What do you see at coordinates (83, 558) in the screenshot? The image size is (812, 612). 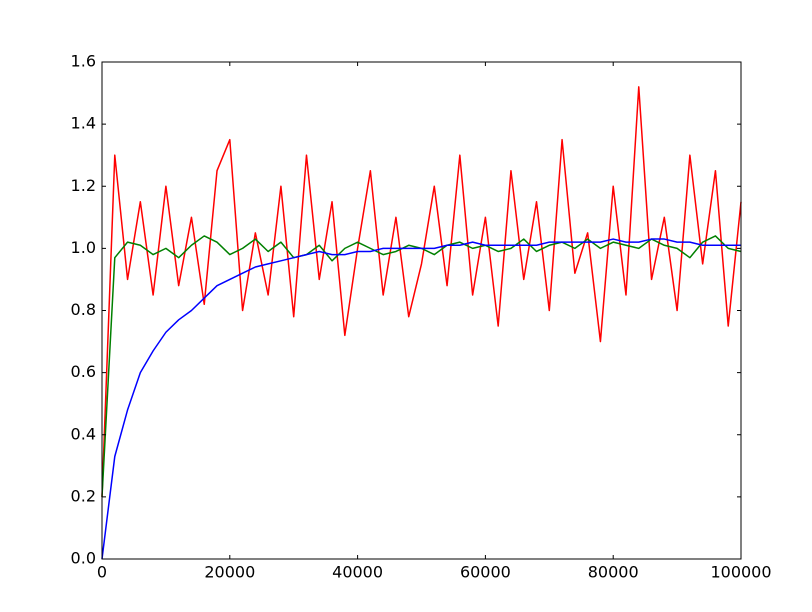 I see `y-tick-label: 0.0` at bounding box center [83, 558].